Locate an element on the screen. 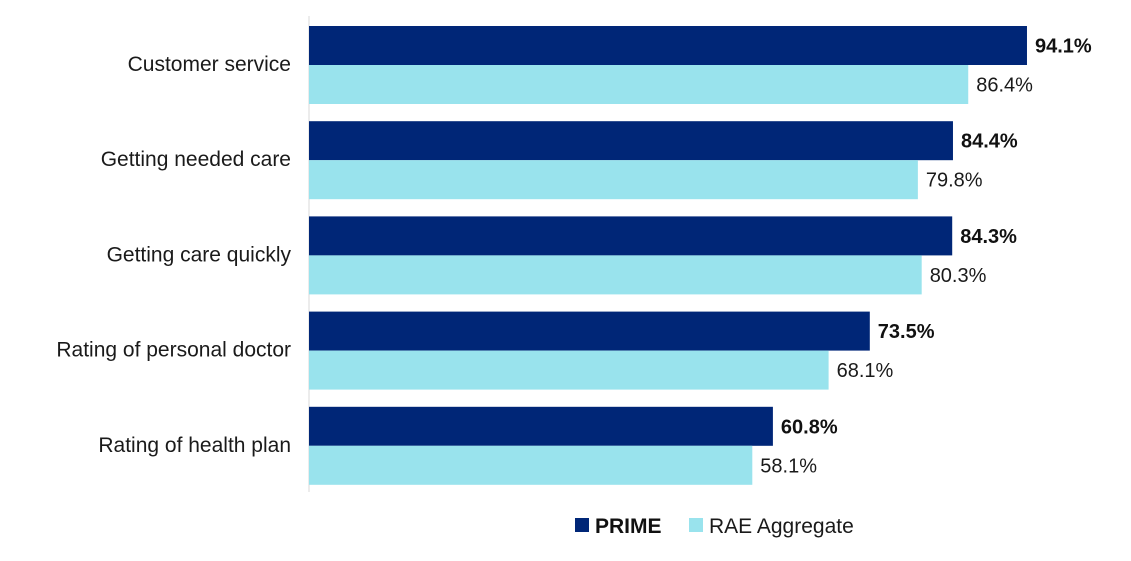 Image resolution: width=1131 pixels, height=561 pixels. data-label-rae-aggregate: 86.4% is located at coordinates (1004, 86).